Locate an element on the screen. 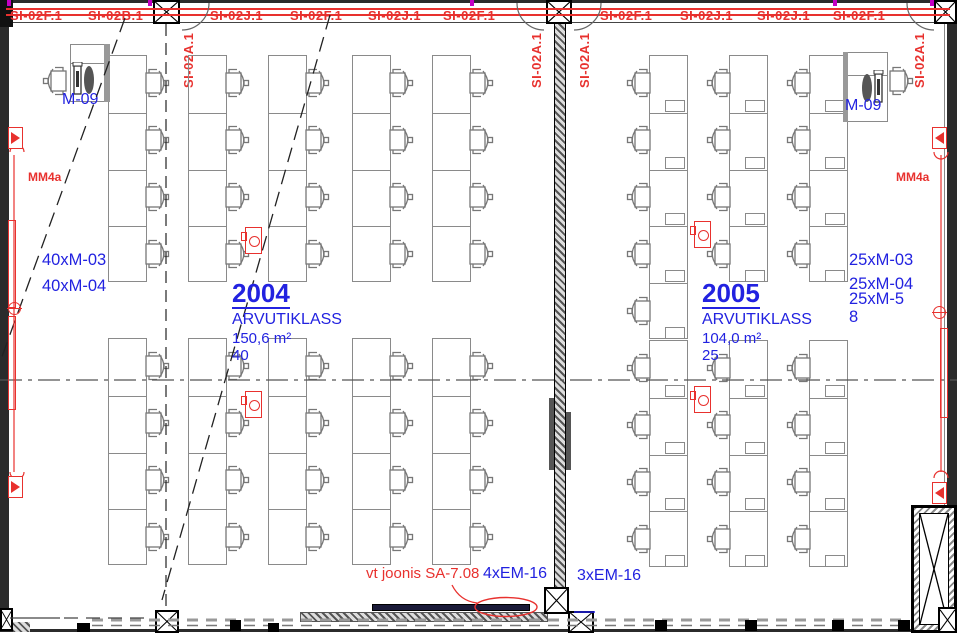  room-type: ARVUTIKLASS is located at coordinates (287, 319).